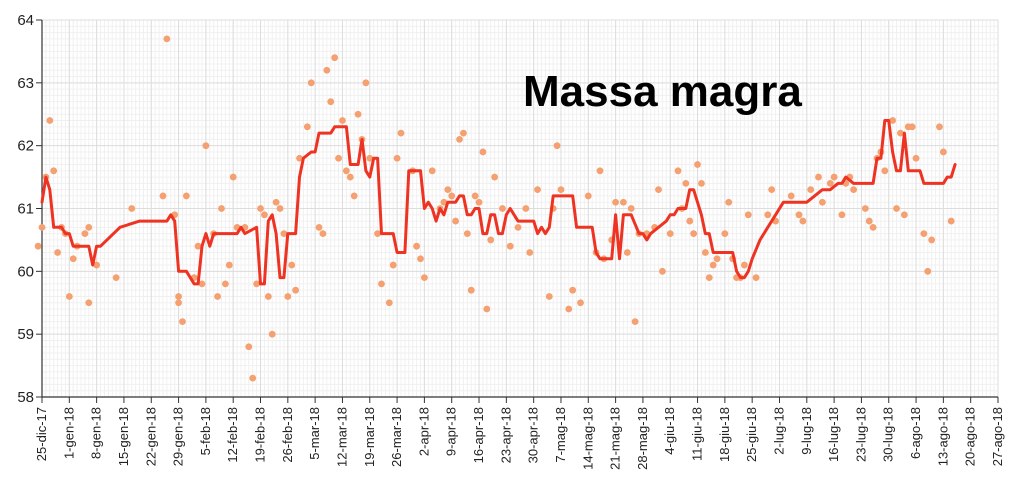  Describe the element at coordinates (505, 435) in the screenshot. I see `x-tick-label: 23-apr-18` at that location.